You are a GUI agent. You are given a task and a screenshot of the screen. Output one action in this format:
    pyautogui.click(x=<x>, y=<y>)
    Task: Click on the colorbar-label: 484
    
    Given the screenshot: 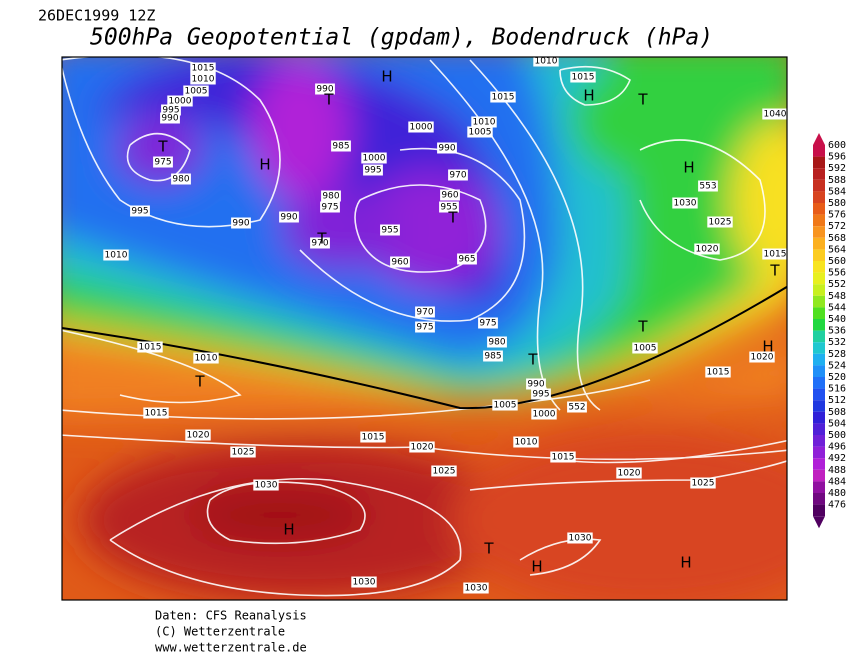 What is the action you would take?
    pyautogui.click(x=837, y=481)
    